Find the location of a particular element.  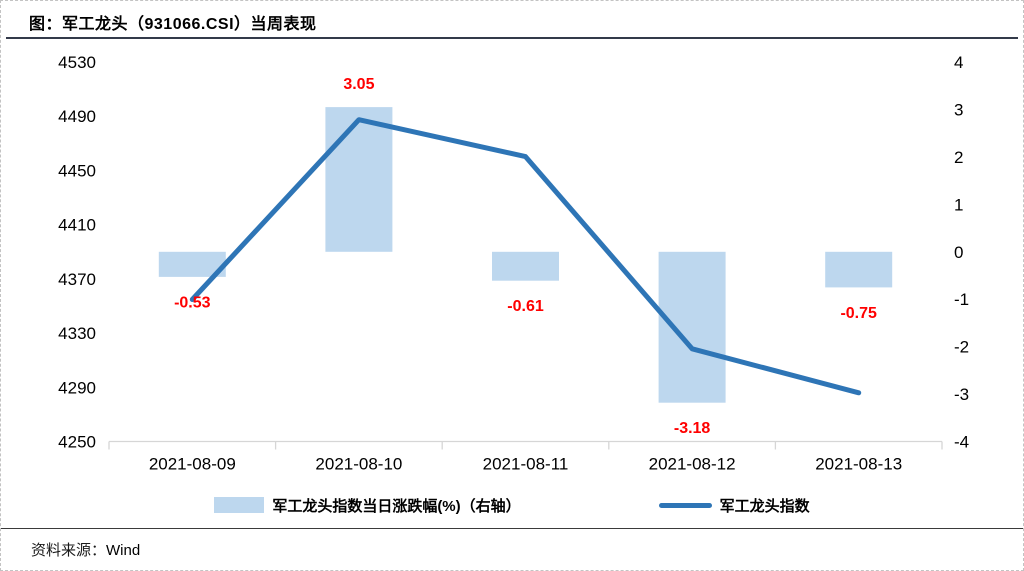

bar-label-2021-08-11: -0.61 is located at coordinates (525, 306).